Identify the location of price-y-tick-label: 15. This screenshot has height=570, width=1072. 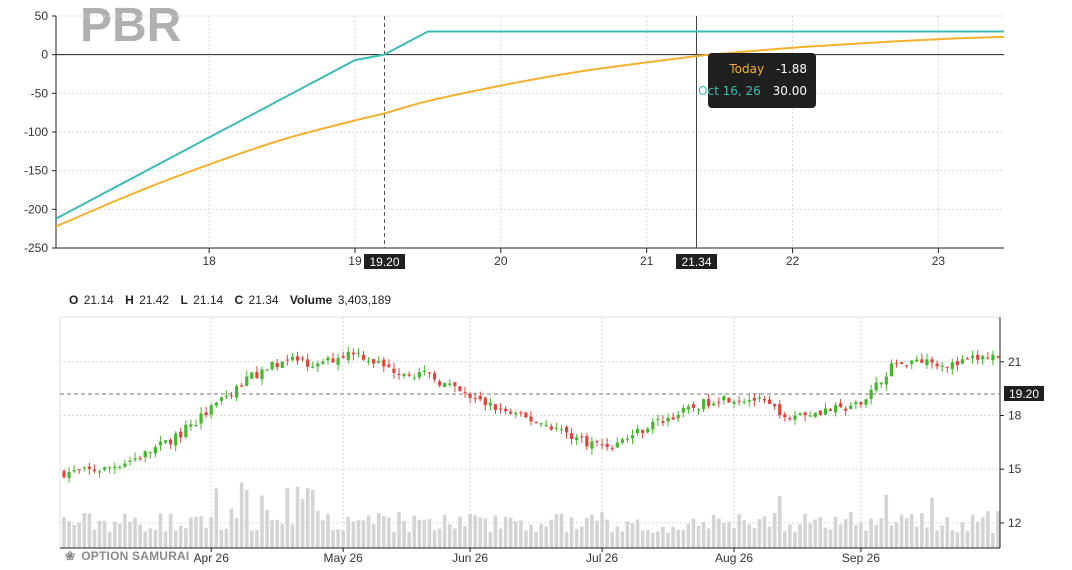
(1015, 469).